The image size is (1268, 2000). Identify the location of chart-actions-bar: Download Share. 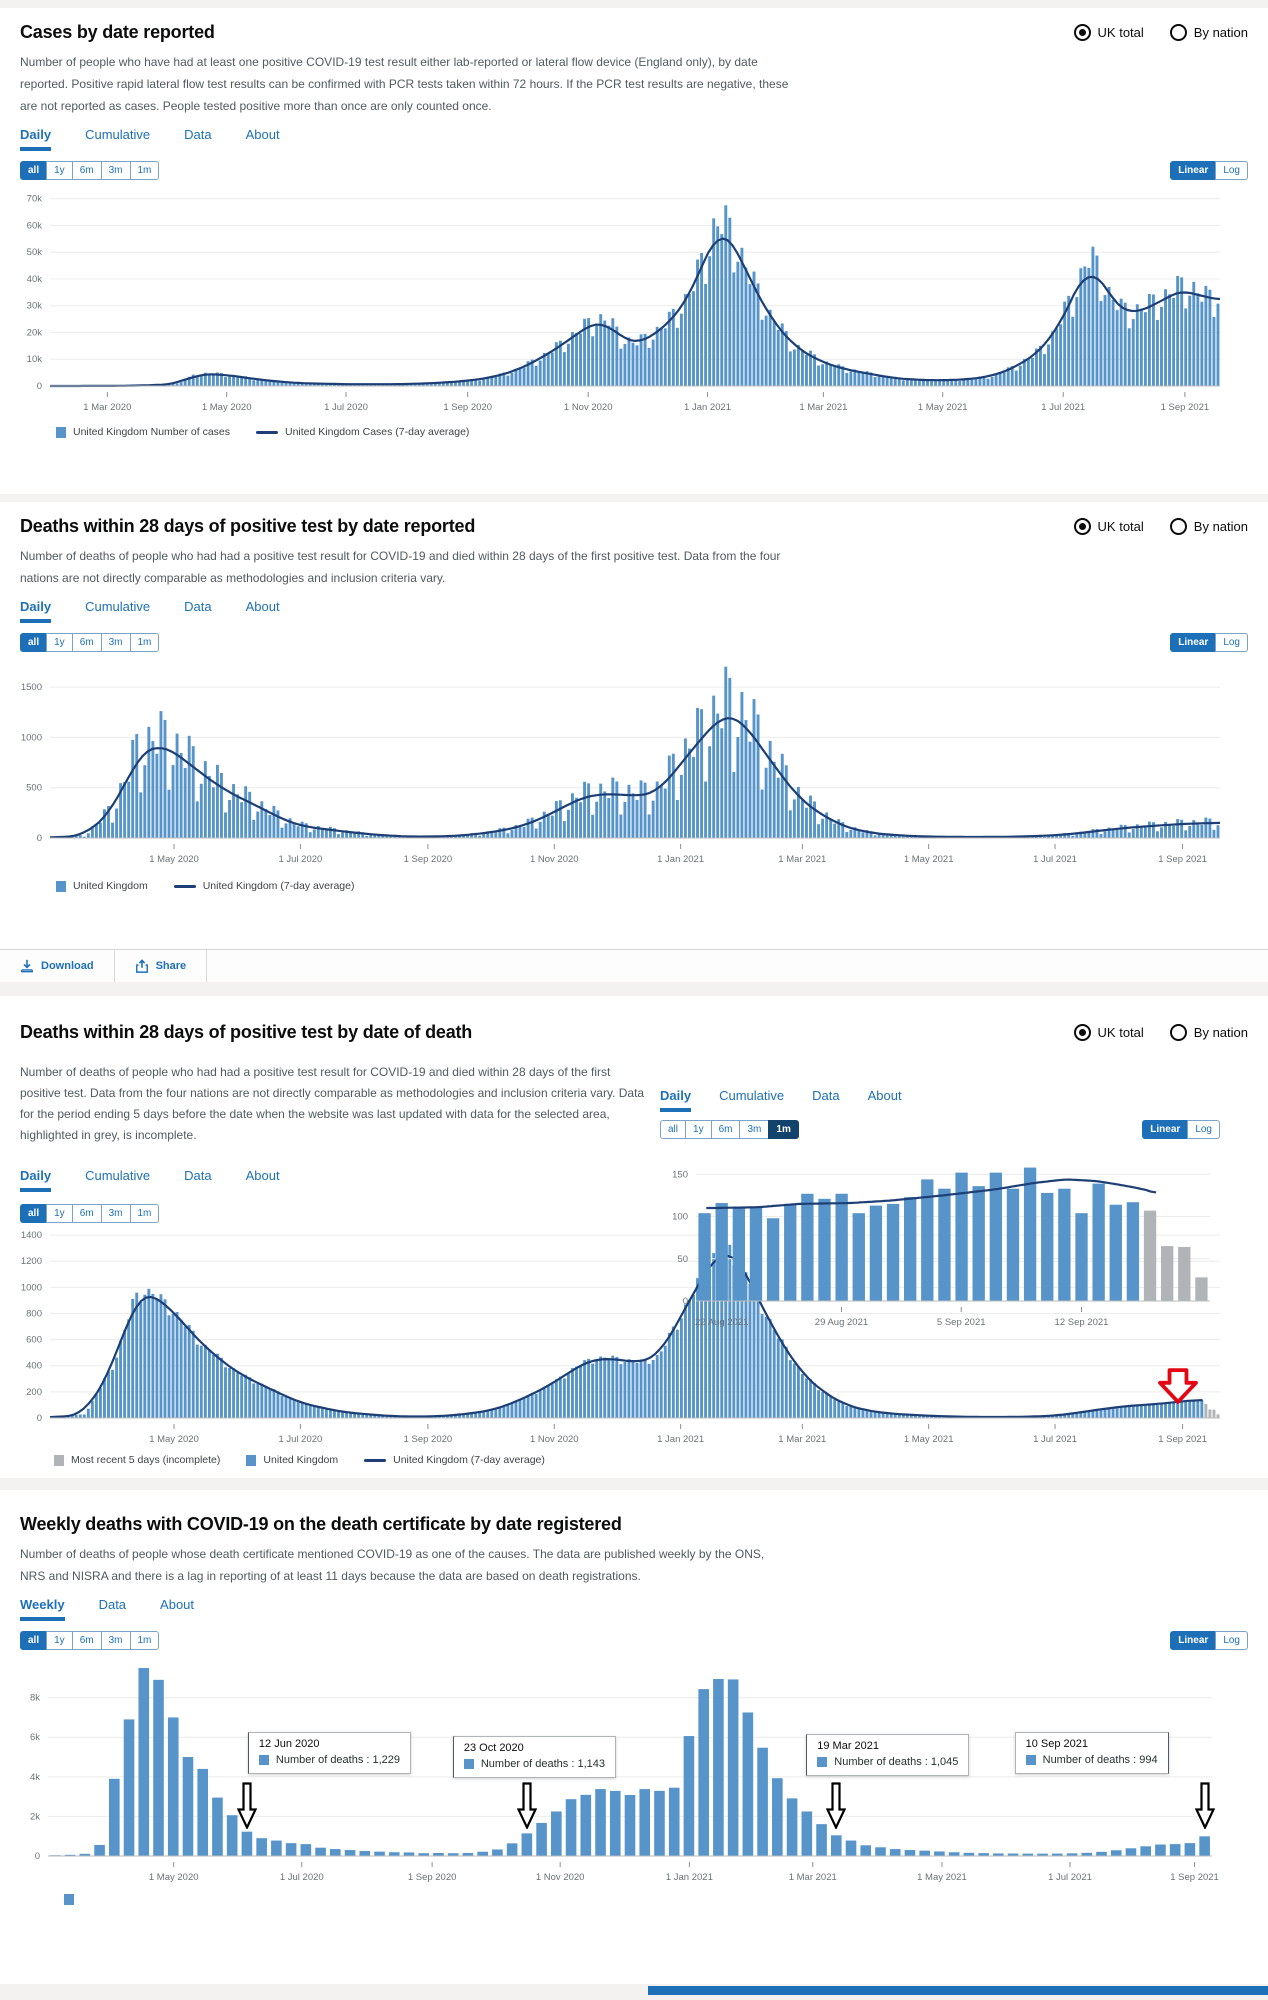
(634, 965).